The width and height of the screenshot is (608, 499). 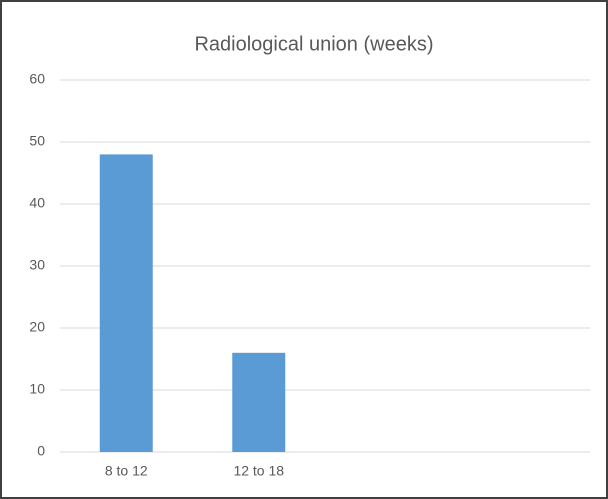 What do you see at coordinates (41, 451) in the screenshot?
I see `y-tick-label: 0` at bounding box center [41, 451].